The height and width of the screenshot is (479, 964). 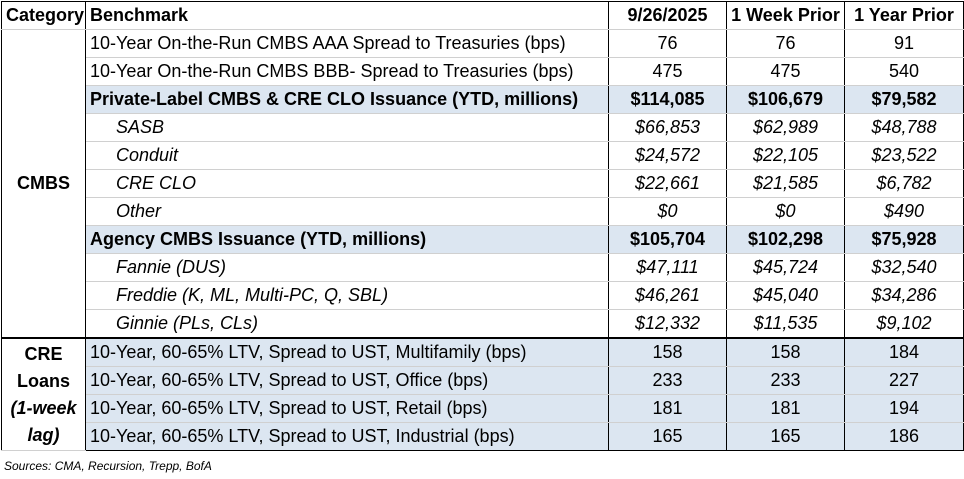 I want to click on row-value-week: $102,298, so click(x=785, y=239).